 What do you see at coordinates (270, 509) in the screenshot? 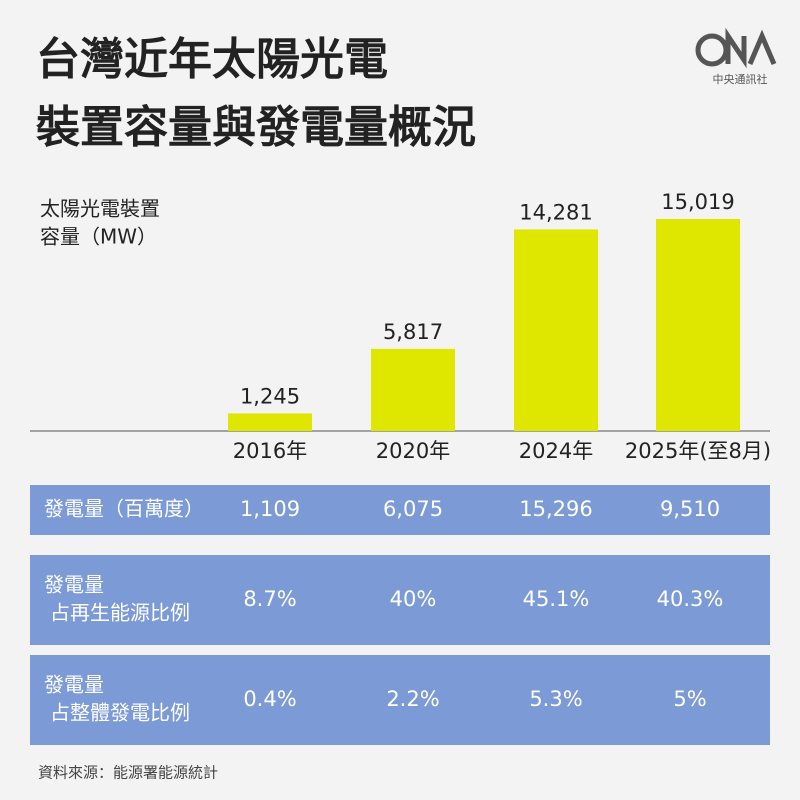
I see `table-cell: 1,109` at bounding box center [270, 509].